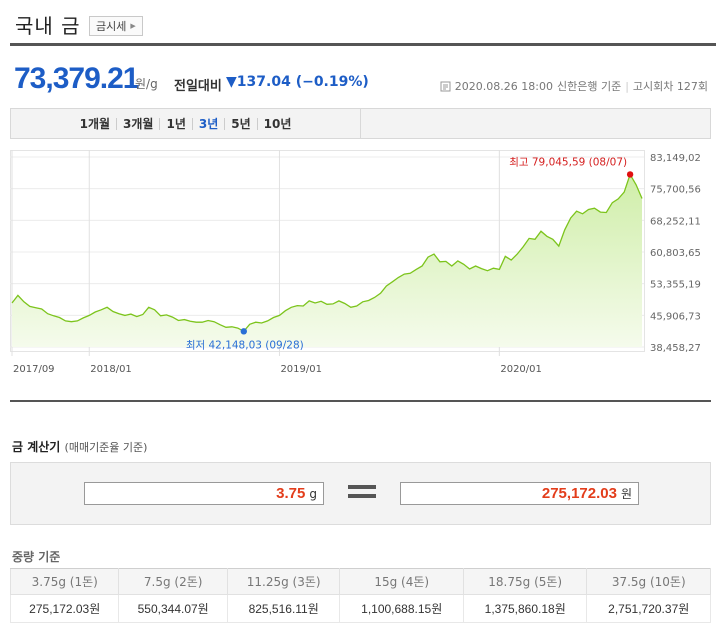 The image size is (716, 631). Describe the element at coordinates (630, 174) in the screenshot. I see `max-point` at that location.